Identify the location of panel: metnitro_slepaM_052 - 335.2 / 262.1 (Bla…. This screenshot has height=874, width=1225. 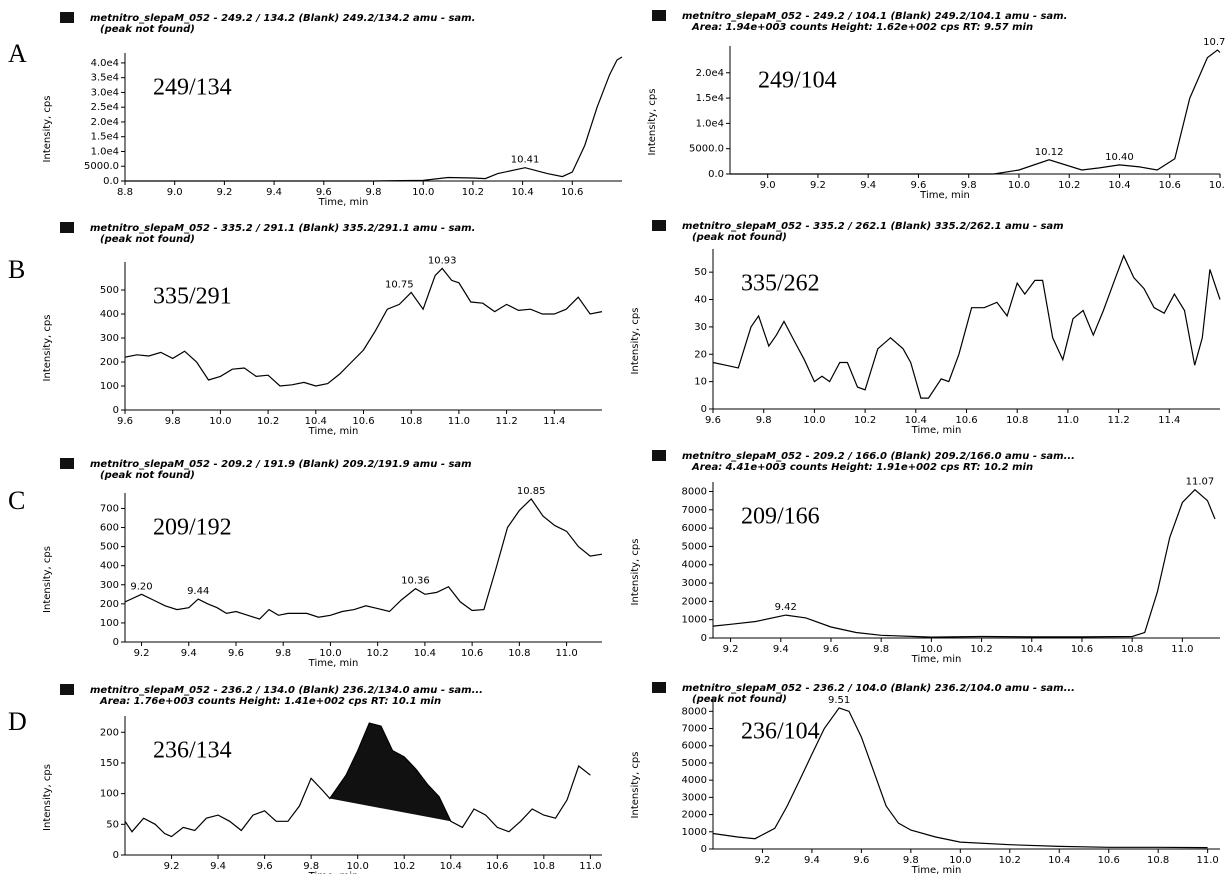
(925, 328).